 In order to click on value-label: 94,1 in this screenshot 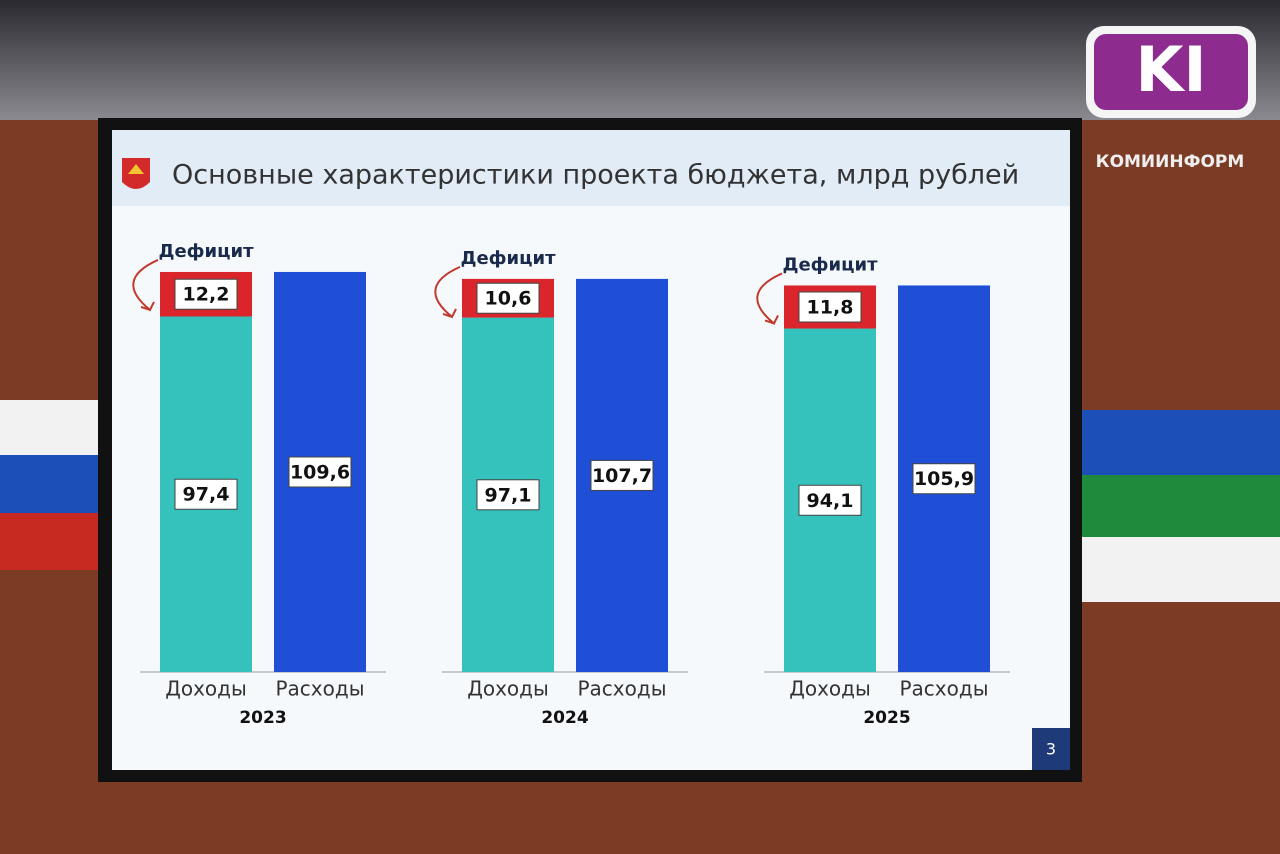, I will do `click(830, 501)`.